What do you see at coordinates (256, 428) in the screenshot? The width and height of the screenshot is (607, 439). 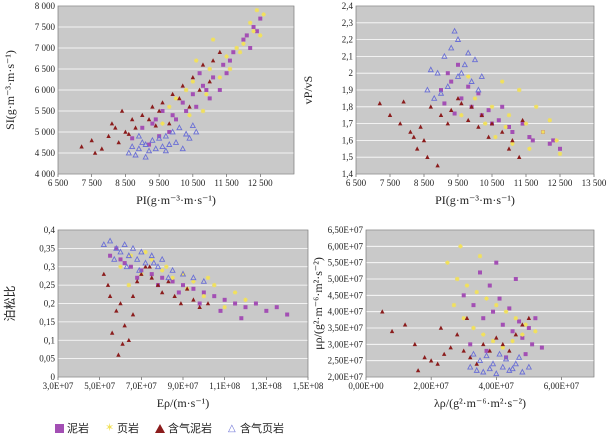 I see `legend-item-gas-shale: △ 含气页岩` at bounding box center [256, 428].